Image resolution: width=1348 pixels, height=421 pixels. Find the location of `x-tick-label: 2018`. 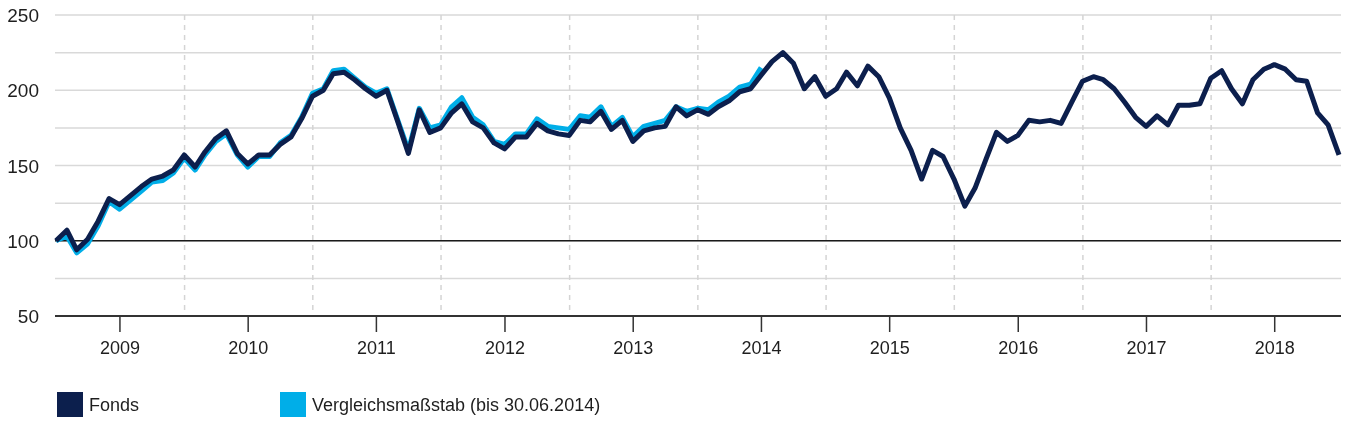

x-tick-label: 2018 is located at coordinates (1274, 348).